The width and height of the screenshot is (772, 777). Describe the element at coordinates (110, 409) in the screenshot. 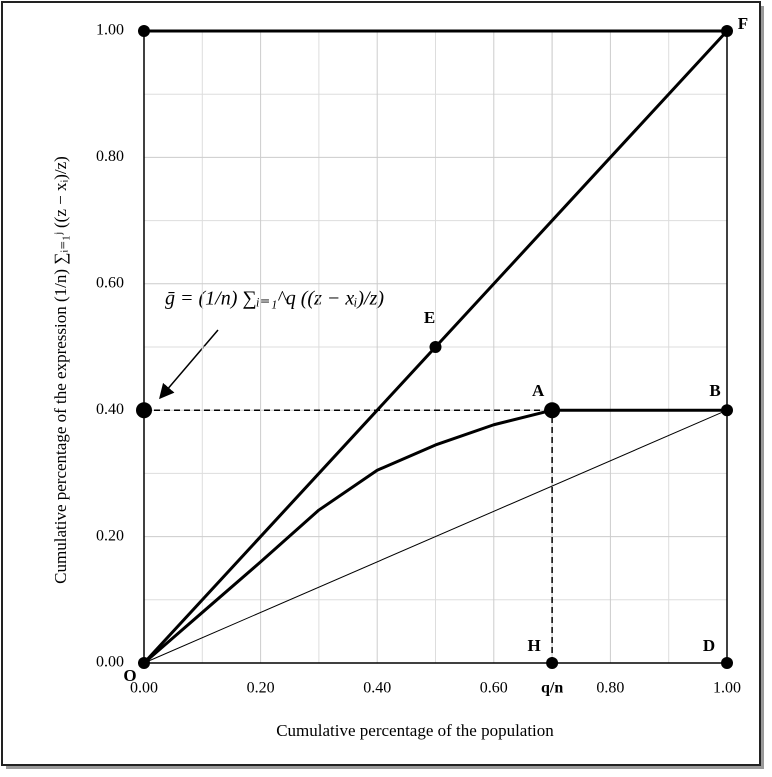

I see `y-tick-label: 0.40` at that location.